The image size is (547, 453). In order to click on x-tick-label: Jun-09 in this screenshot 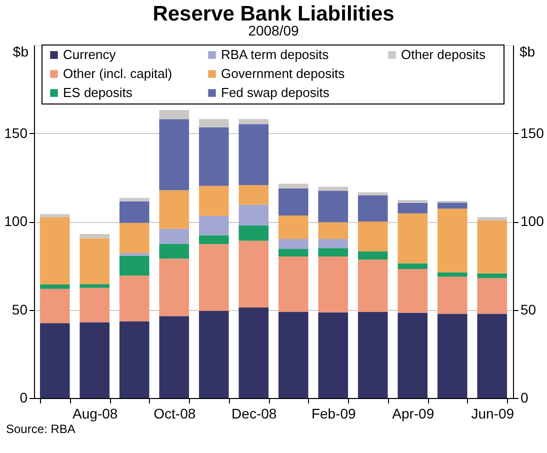, I will do `click(492, 414)`.